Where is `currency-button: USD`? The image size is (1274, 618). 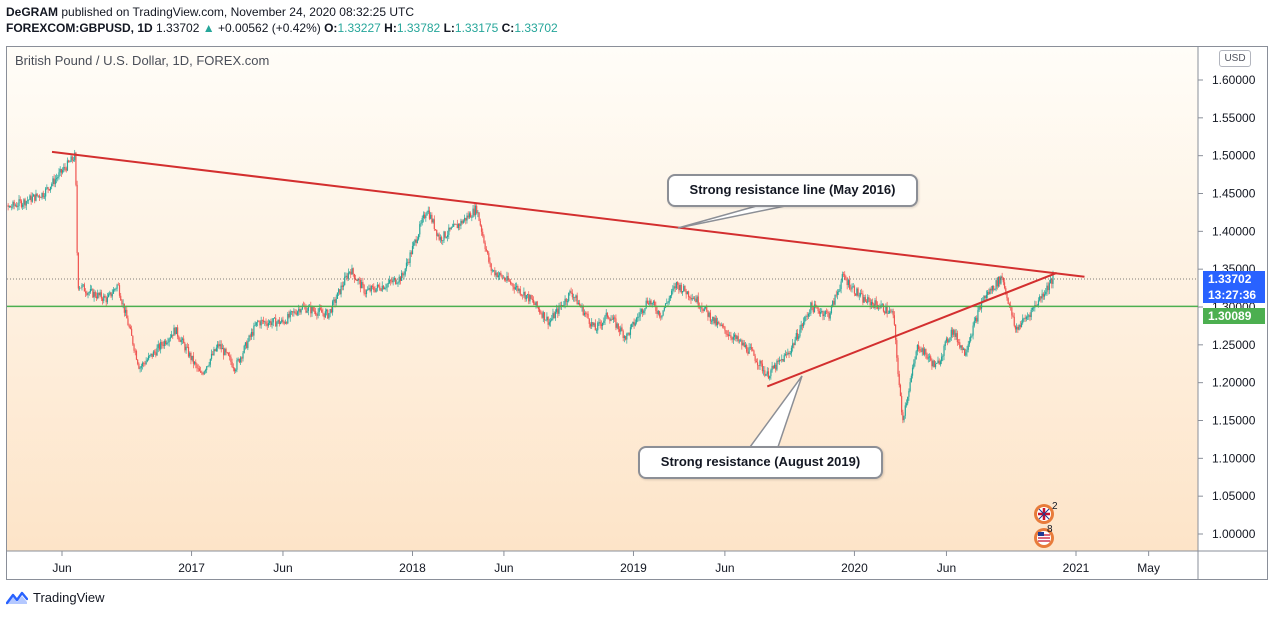 currency-button: USD is located at coordinates (1235, 58).